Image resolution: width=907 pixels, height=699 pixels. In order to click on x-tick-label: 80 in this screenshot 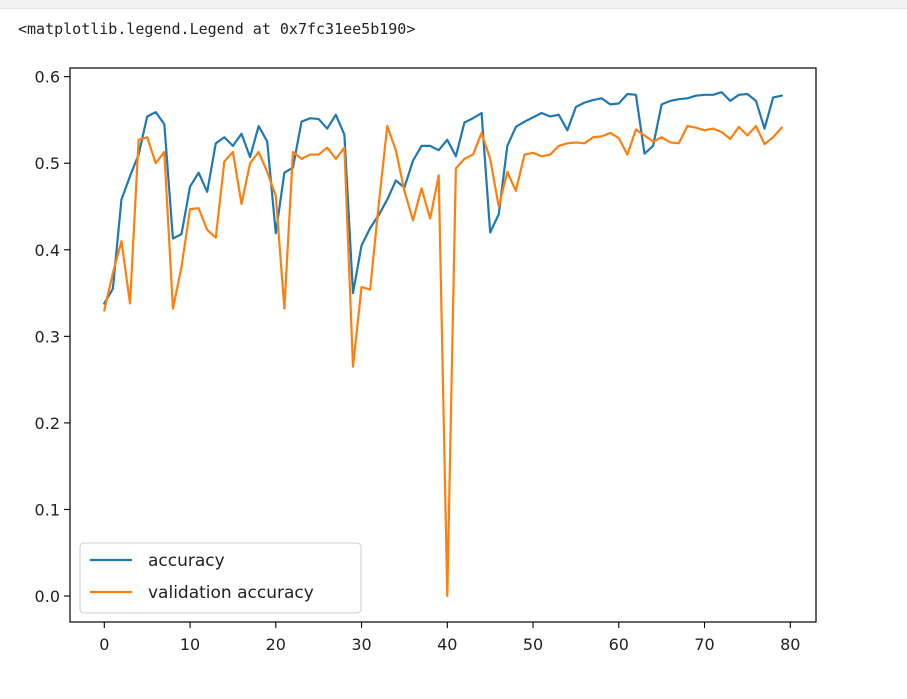, I will do `click(790, 644)`.